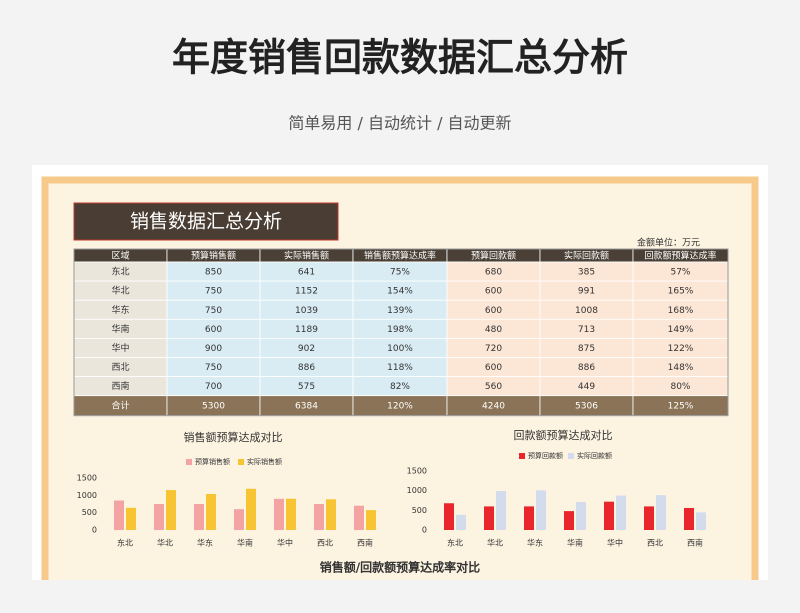 This screenshot has height=613, width=800. I want to click on row-text: 华中, so click(120, 348).